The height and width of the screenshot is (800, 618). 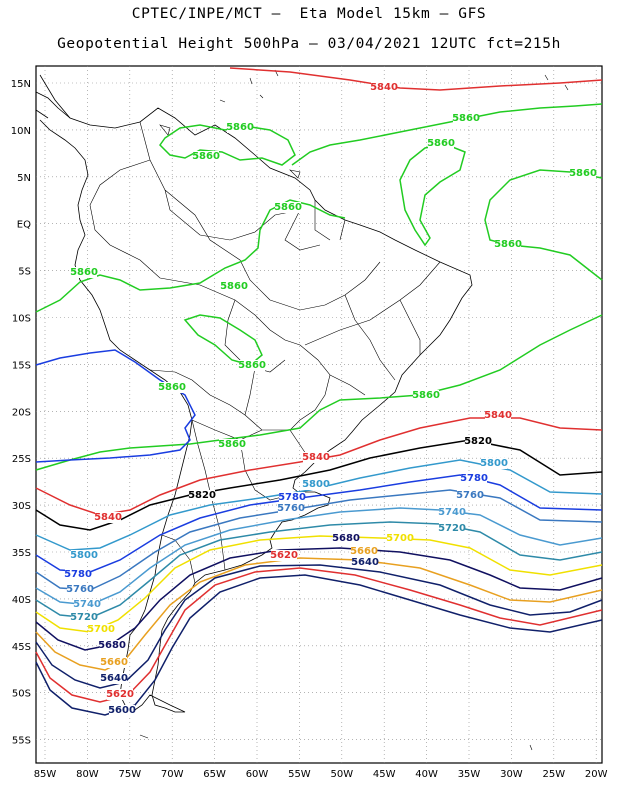 I want to click on contour-label-5700: 5700, so click(x=400, y=538).